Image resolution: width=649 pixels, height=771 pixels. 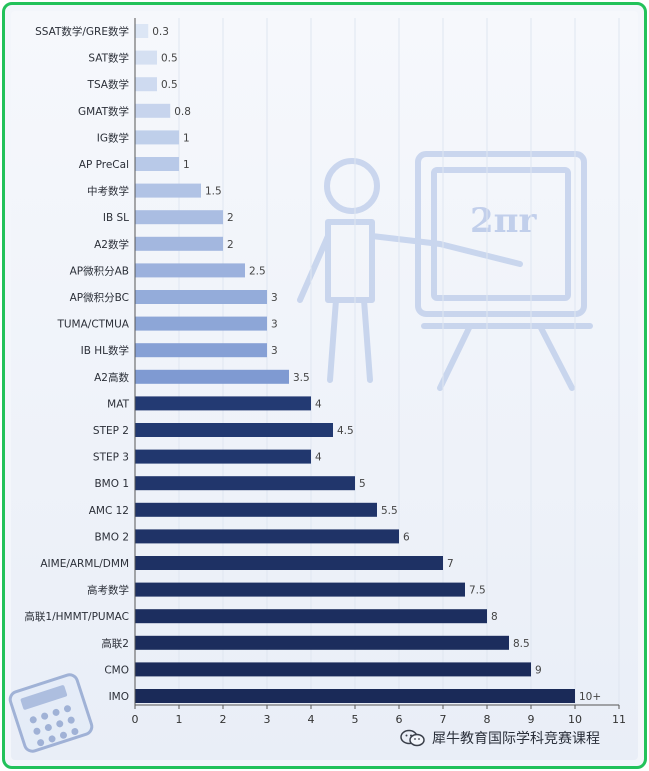 I want to click on category-label: GMAT数学, so click(x=103, y=111).